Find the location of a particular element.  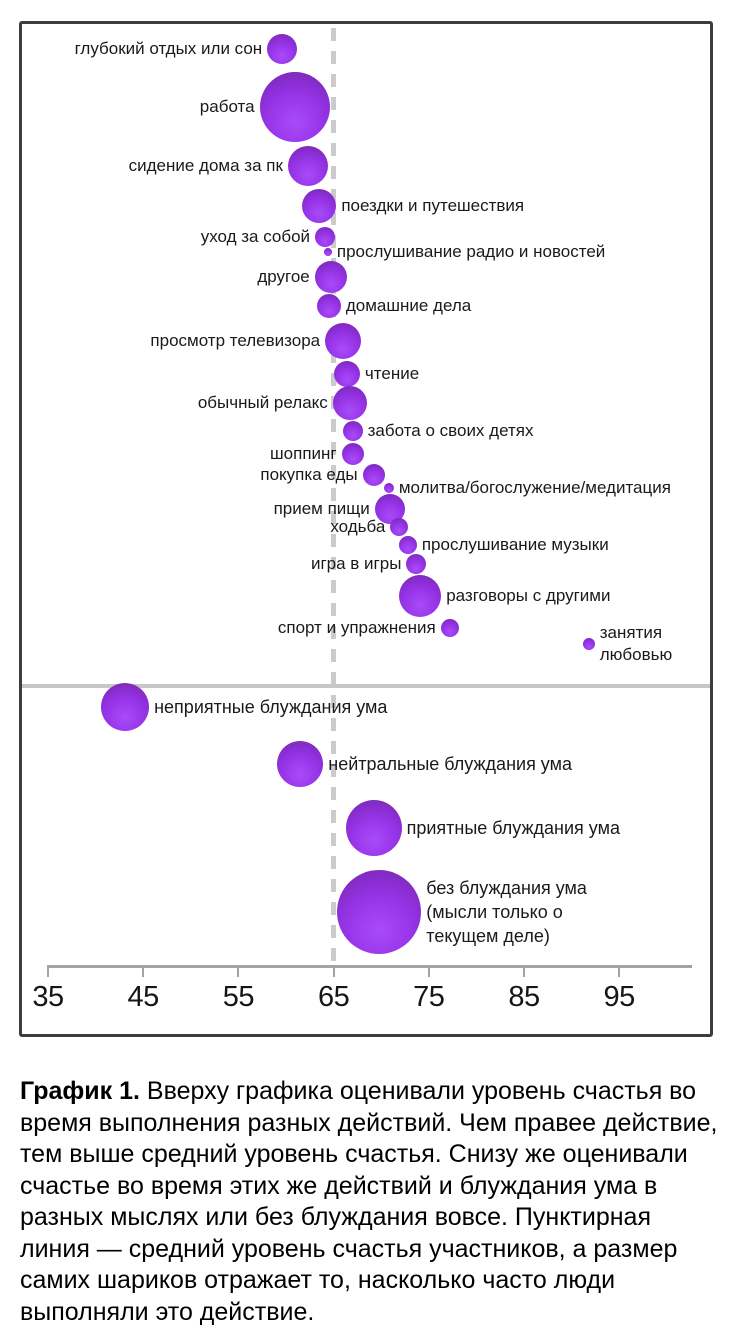

bubble-label: обычный релакс is located at coordinates (262, 402).